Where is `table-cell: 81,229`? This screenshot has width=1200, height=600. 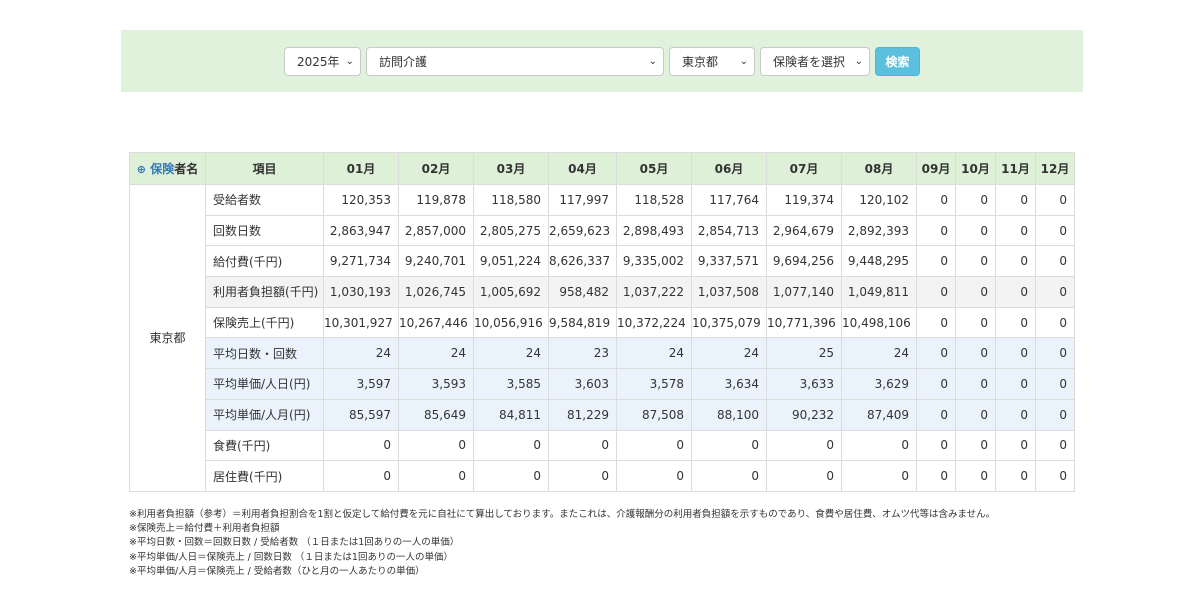 table-cell: 81,229 is located at coordinates (582, 414).